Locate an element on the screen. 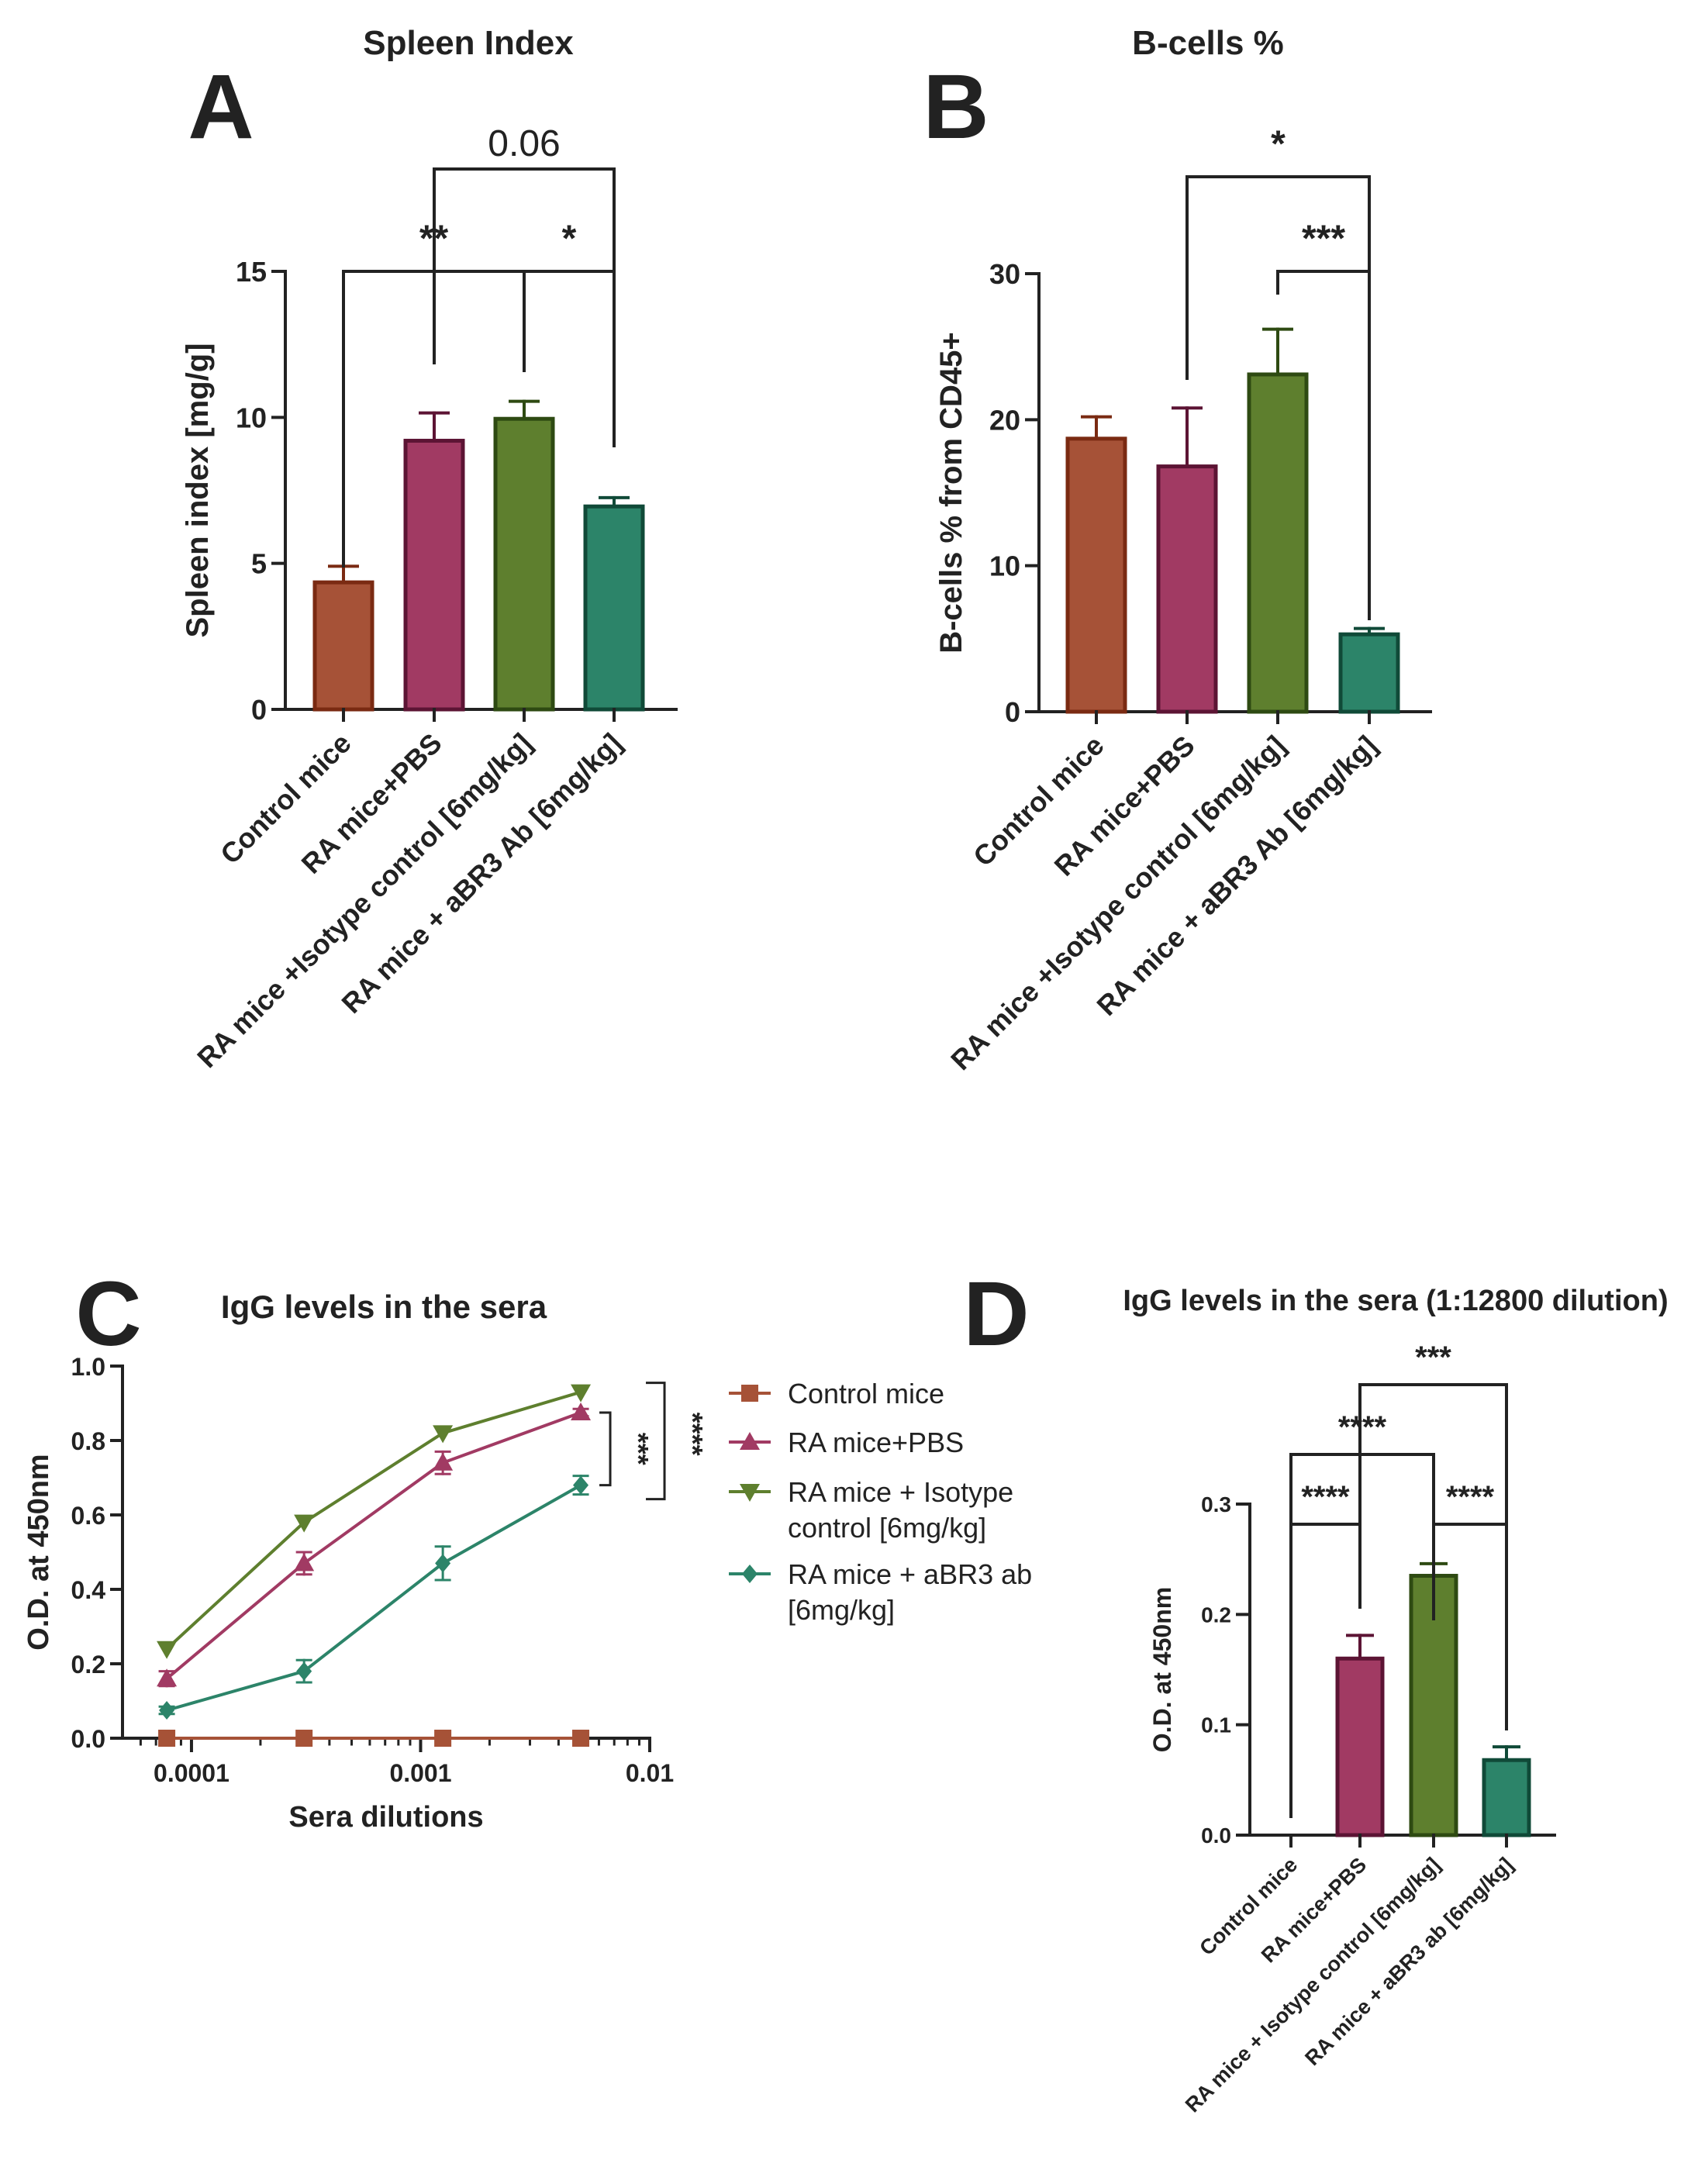 This screenshot has width=1698, height=2184. panel-letter: D is located at coordinates (996, 1314).